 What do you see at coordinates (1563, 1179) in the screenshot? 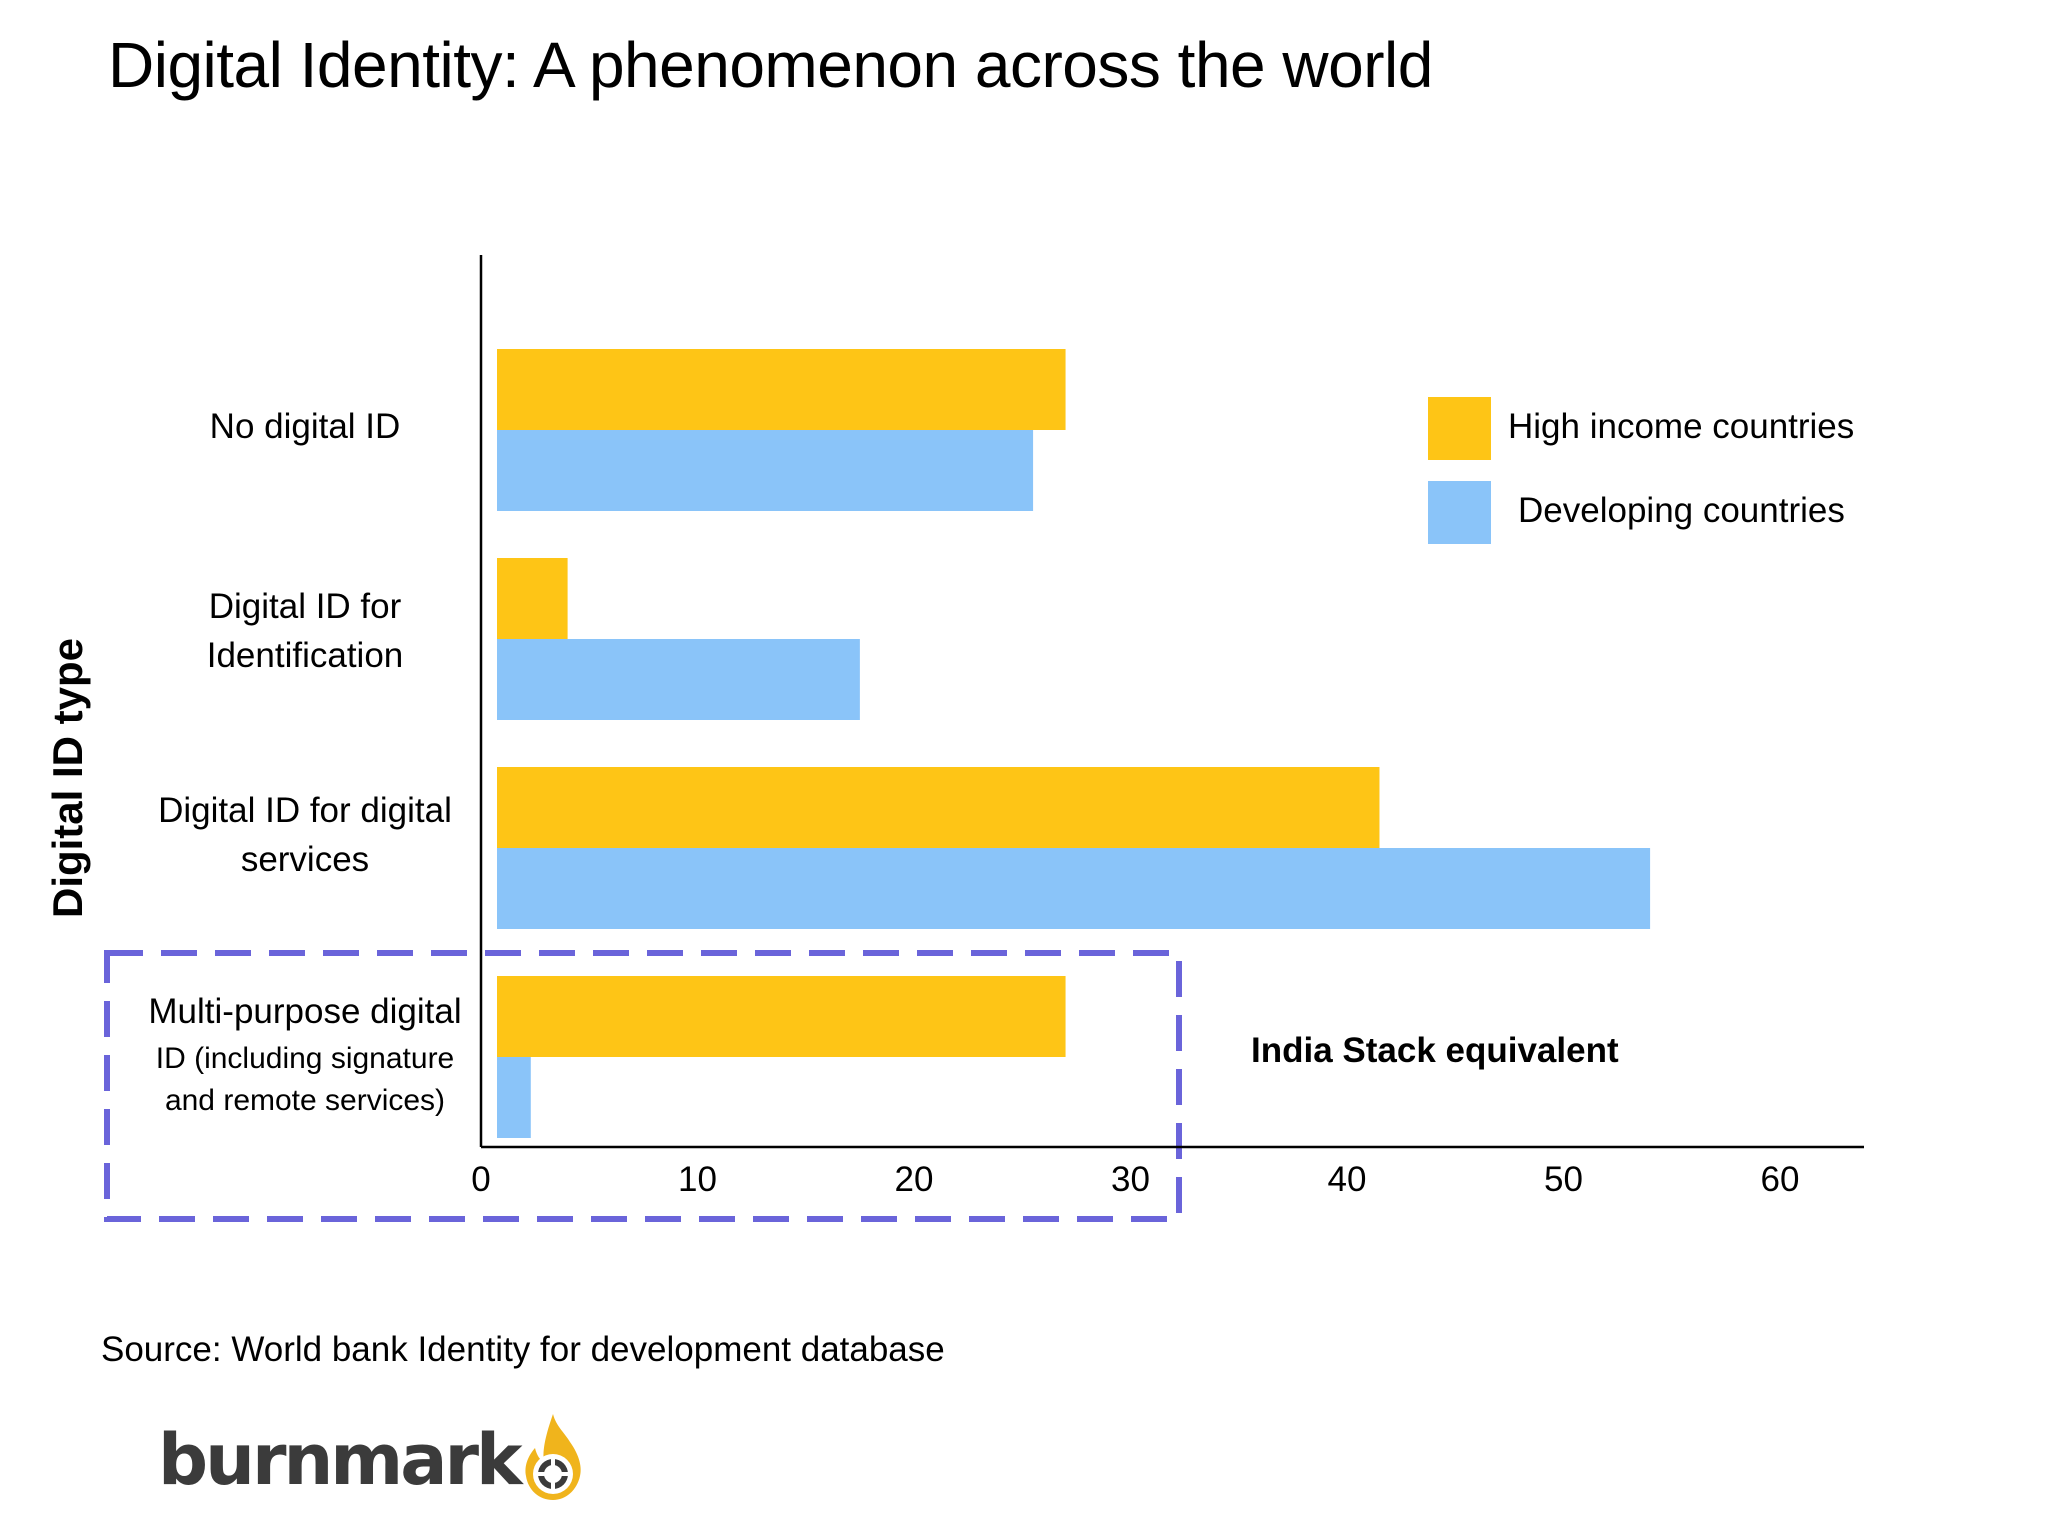
I see `x-tick-label: 50` at bounding box center [1563, 1179].